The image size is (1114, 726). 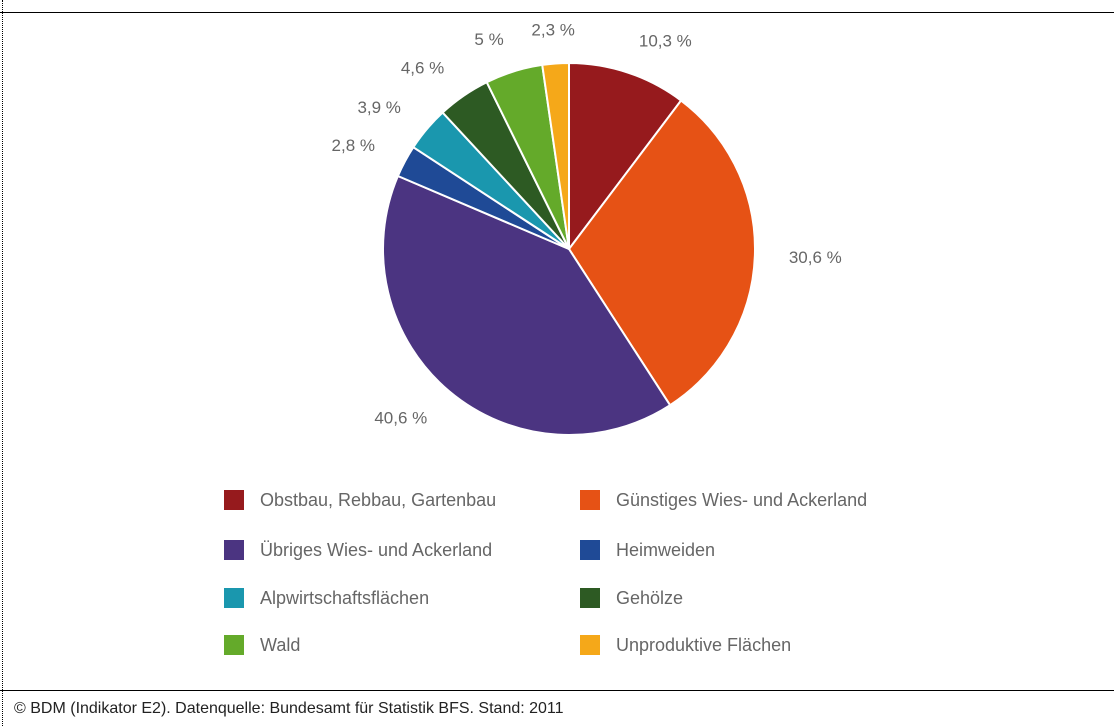 I want to click on pie-slice-label: 2,3 %, so click(x=552, y=30).